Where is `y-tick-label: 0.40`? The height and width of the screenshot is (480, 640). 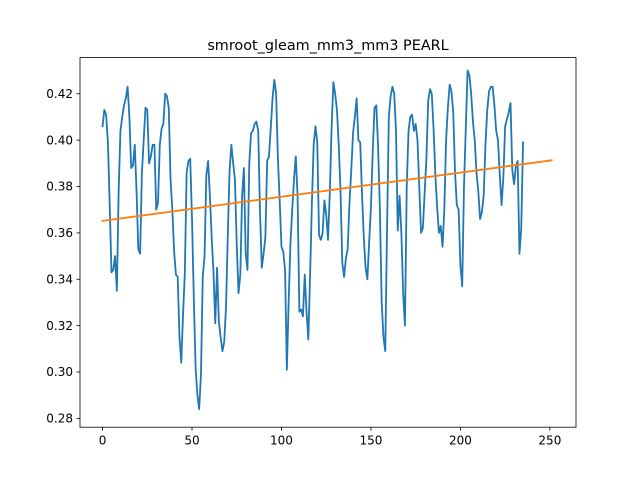 y-tick-label: 0.40 is located at coordinates (59, 140).